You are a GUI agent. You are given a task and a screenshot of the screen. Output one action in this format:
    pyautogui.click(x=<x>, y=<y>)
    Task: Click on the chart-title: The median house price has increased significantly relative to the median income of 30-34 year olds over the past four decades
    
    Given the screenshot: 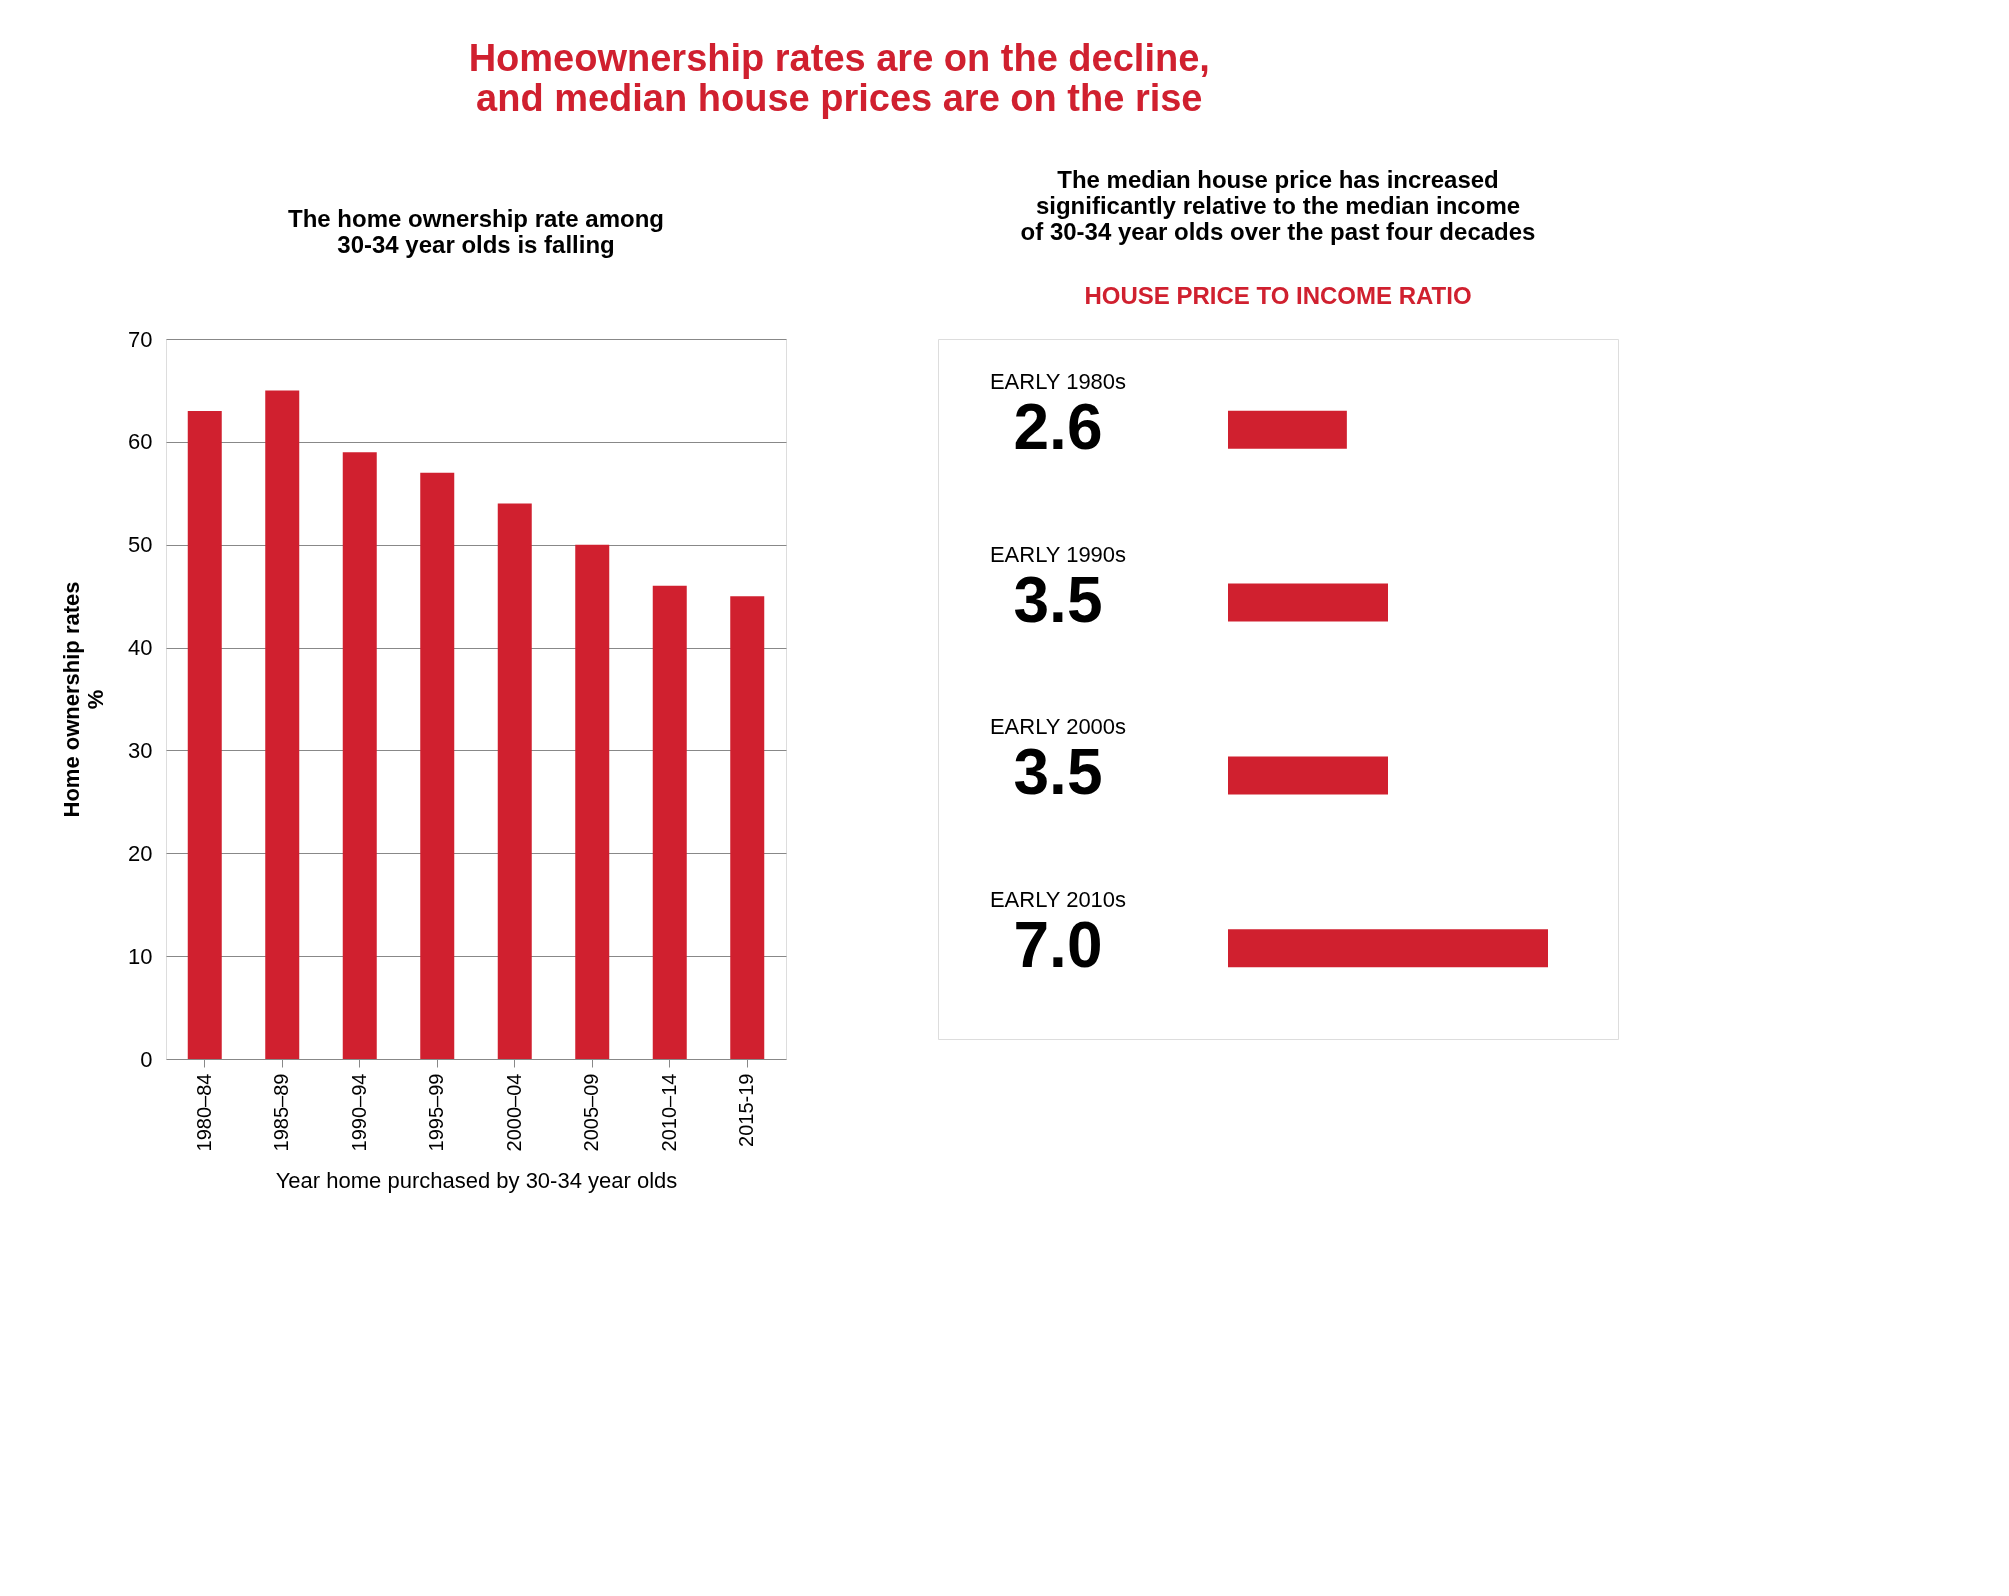 What is the action you would take?
    pyautogui.click(x=1278, y=205)
    